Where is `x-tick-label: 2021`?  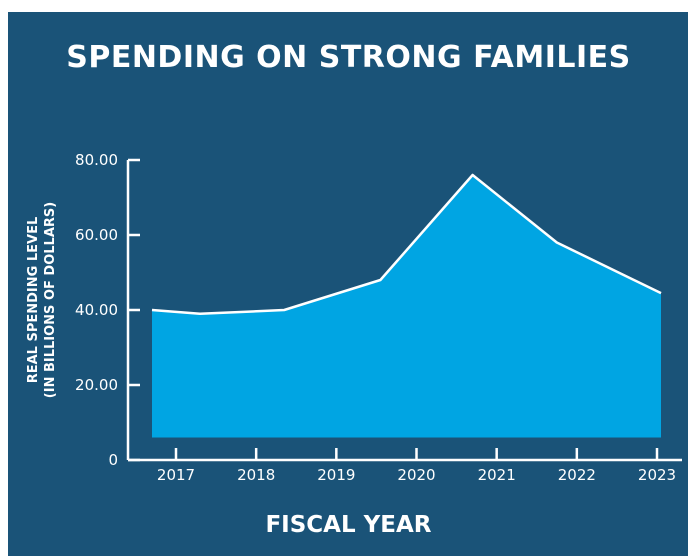
x-tick-label: 2021 is located at coordinates (497, 475).